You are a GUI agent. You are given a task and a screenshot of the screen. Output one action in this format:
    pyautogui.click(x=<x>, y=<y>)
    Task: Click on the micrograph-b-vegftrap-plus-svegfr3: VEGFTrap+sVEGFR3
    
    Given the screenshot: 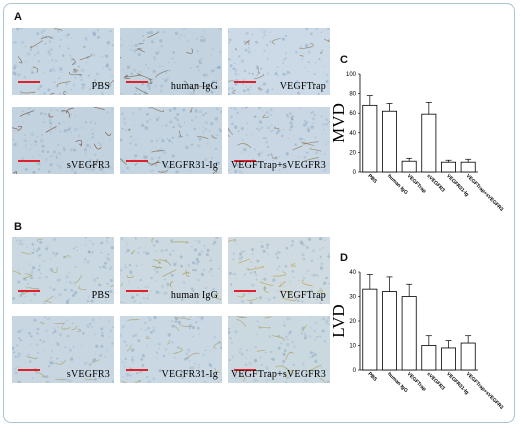 What is the action you would take?
    pyautogui.click(x=279, y=349)
    